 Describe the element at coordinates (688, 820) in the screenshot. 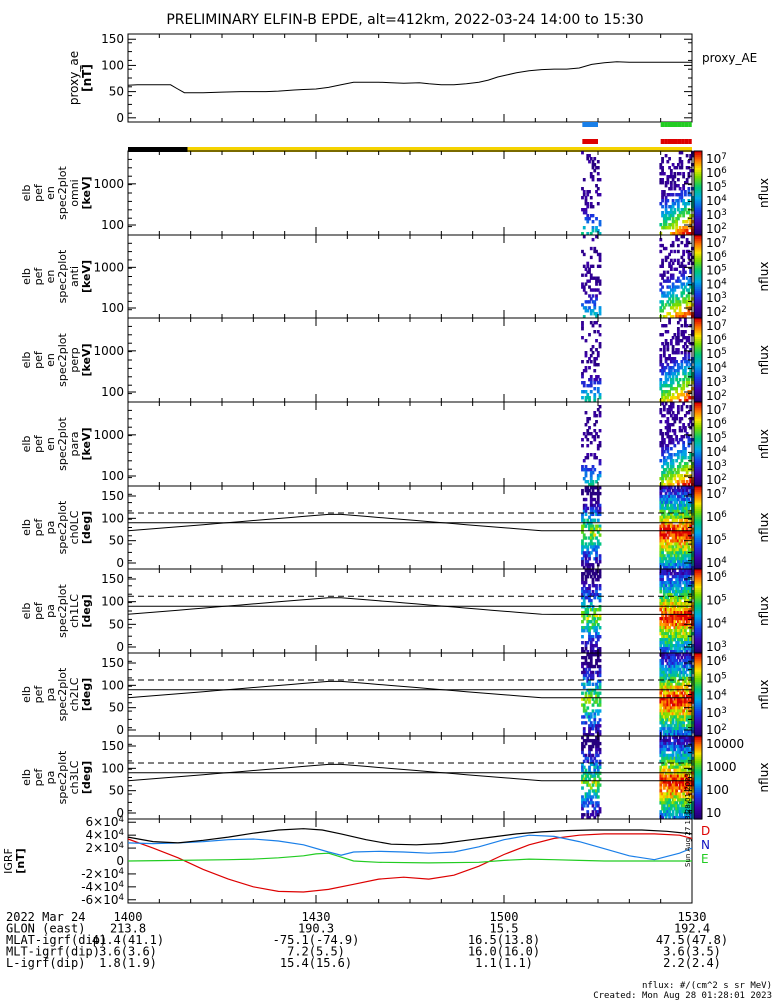

I see `side-stamp: Sun Aug 27 18:28:01 2023` at that location.